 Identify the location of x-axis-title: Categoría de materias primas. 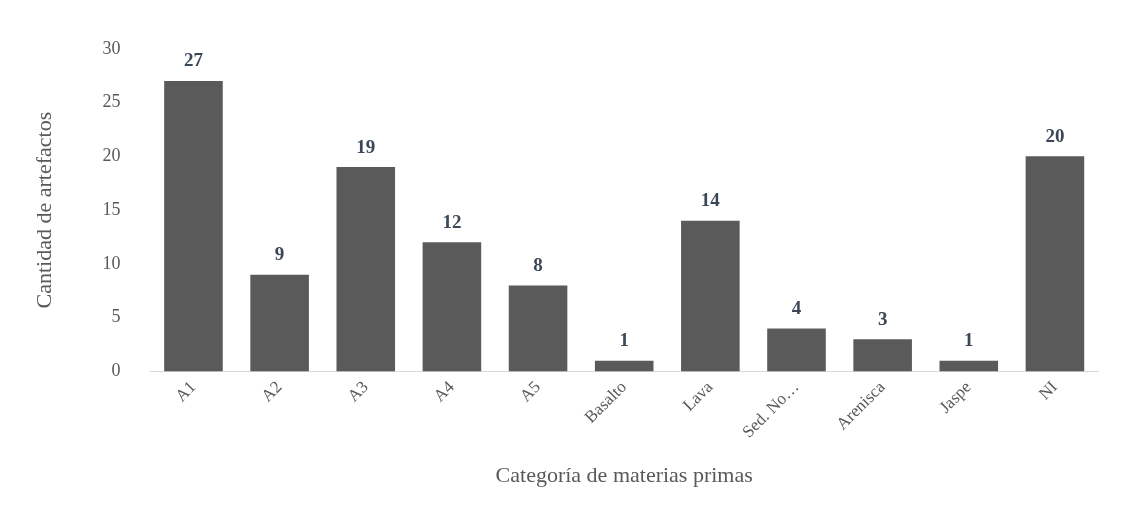
(624, 474).